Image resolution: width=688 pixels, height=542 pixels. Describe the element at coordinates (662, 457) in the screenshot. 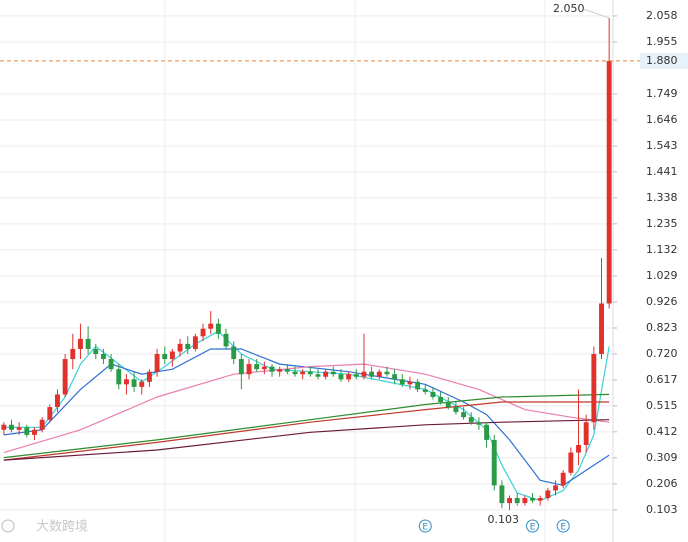

I see `y-tick-label: 0.309` at that location.